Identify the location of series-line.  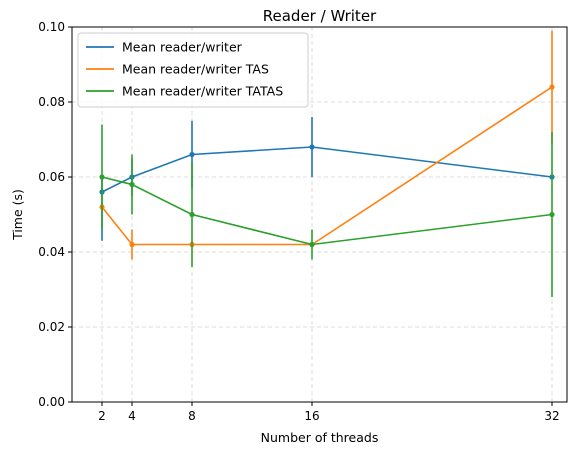
(327, 169).